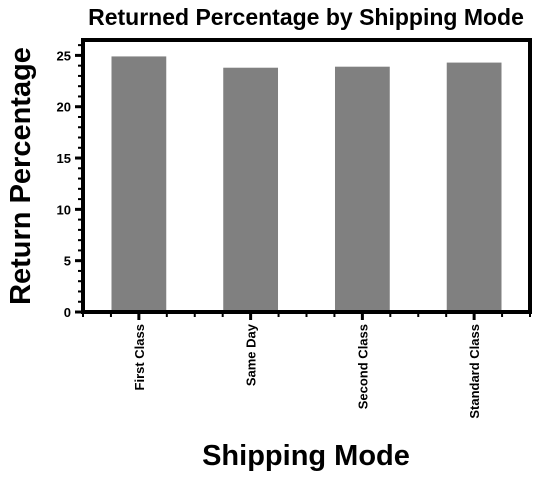 The height and width of the screenshot is (478, 550). I want to click on y-tick-label: 15, so click(64, 158).